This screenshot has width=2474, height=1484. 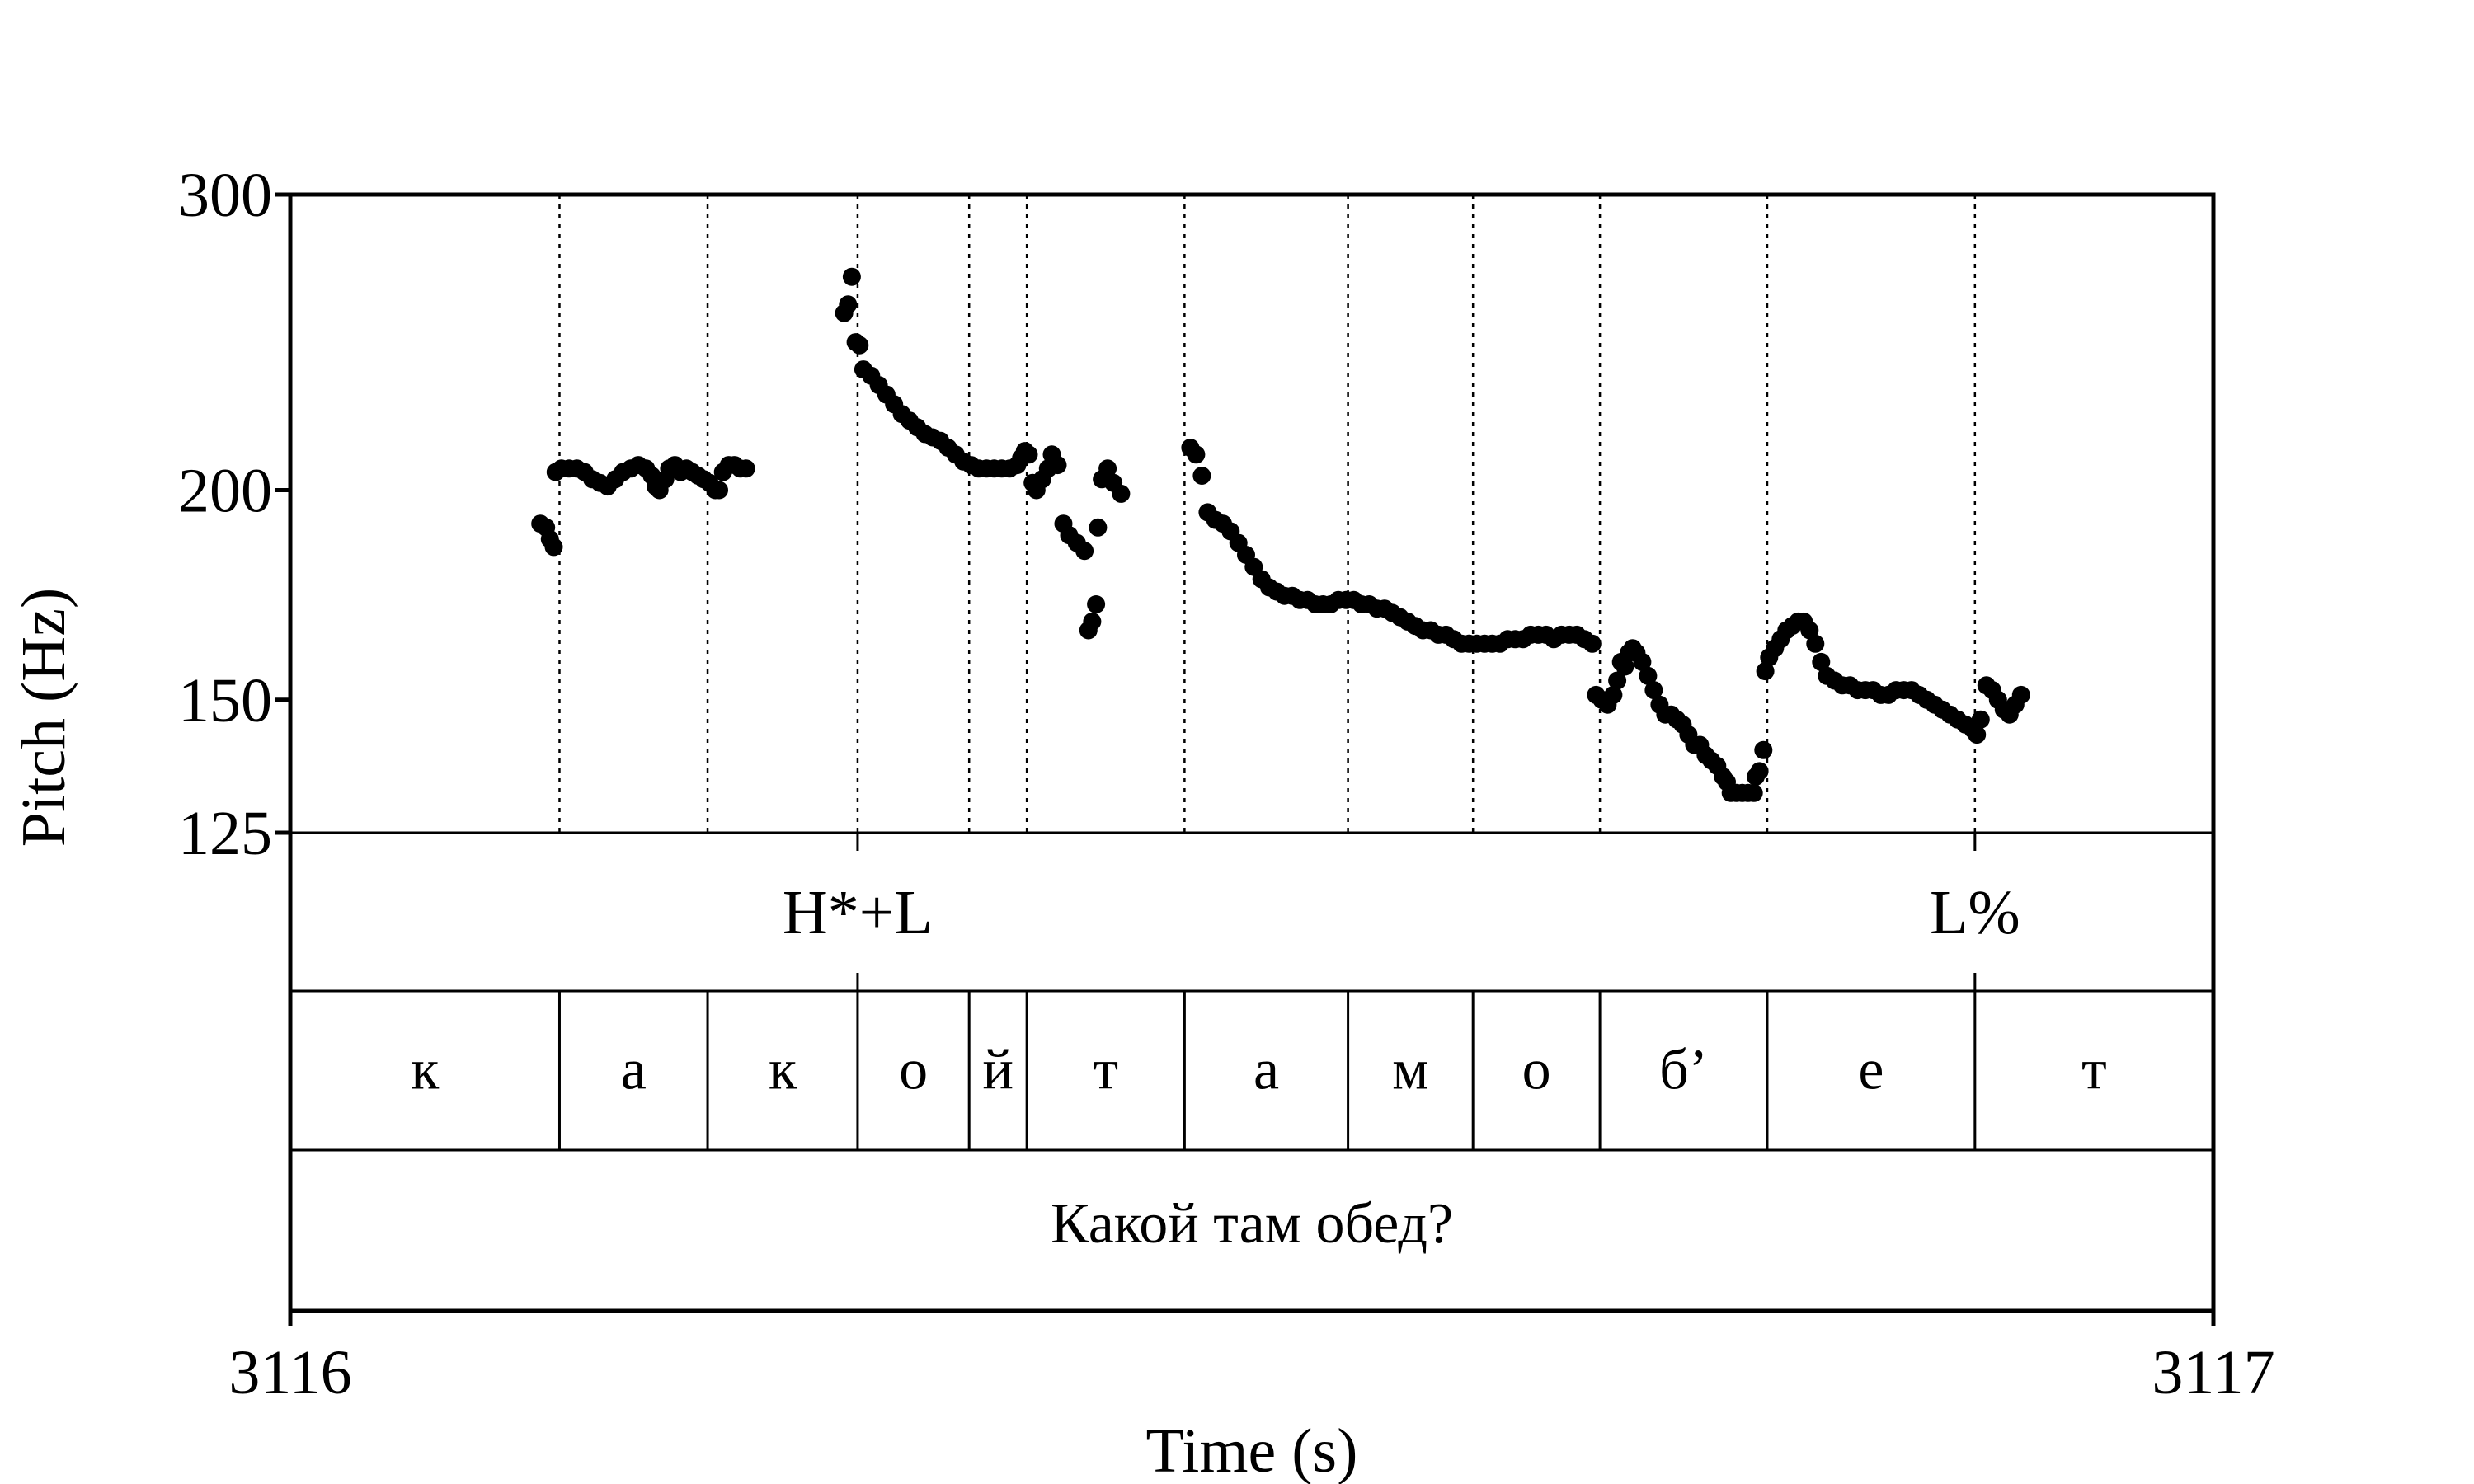 I want to click on segment-label: е, so click(x=1871, y=1070).